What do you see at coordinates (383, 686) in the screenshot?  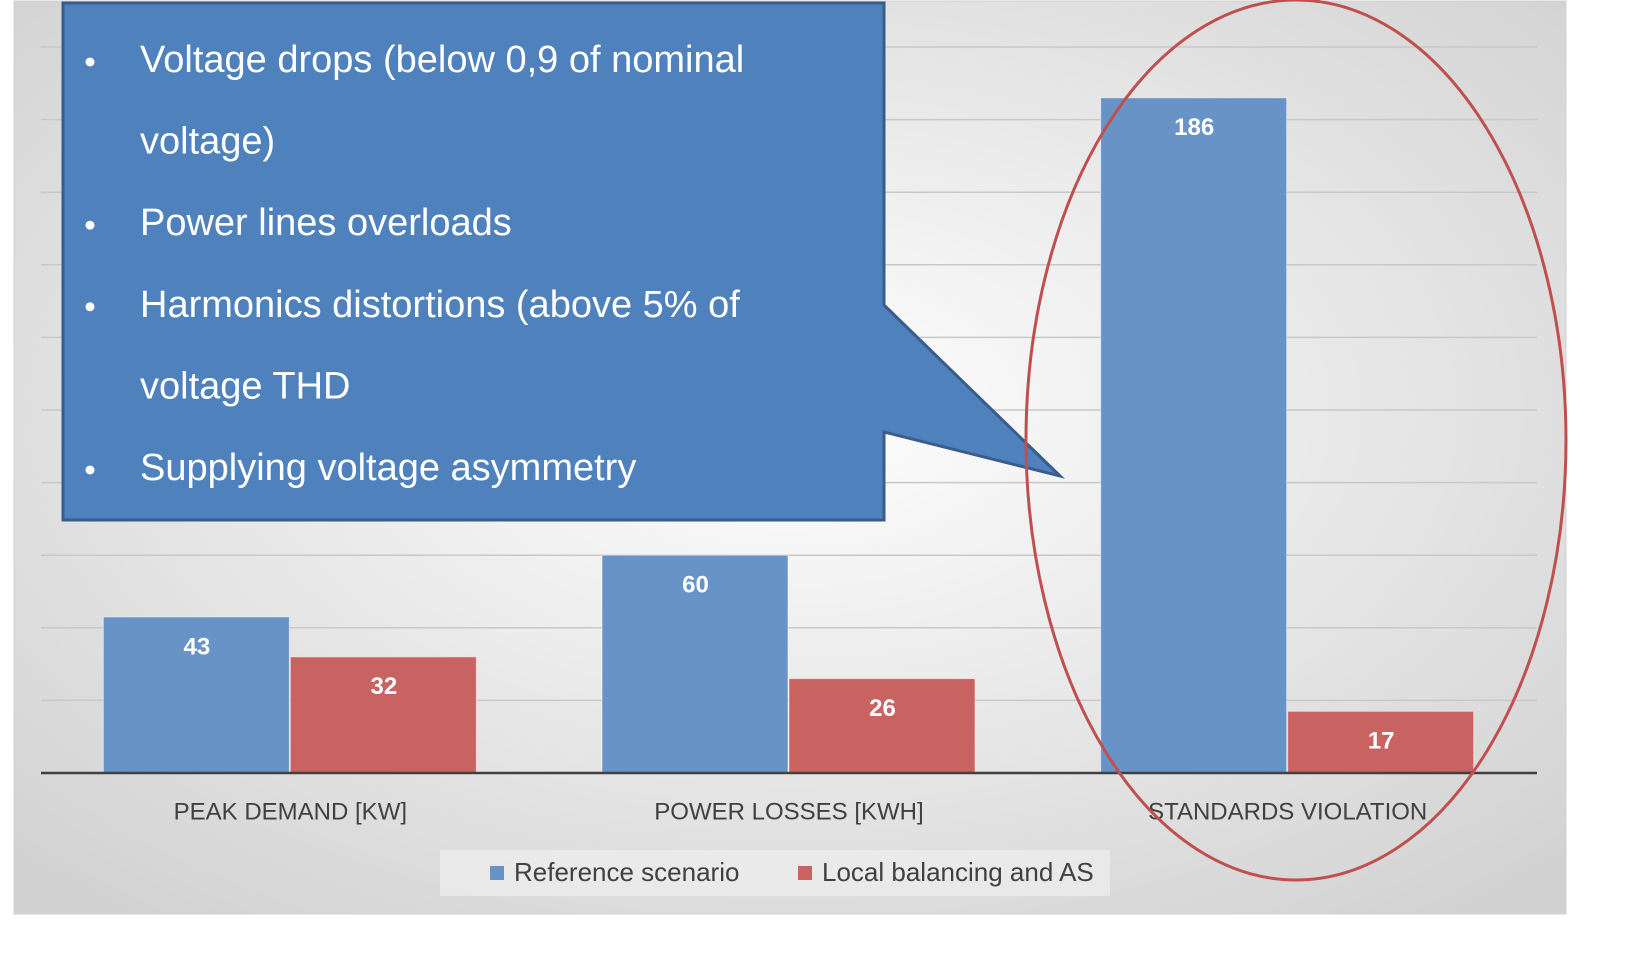 I see `data-label: 32` at bounding box center [383, 686].